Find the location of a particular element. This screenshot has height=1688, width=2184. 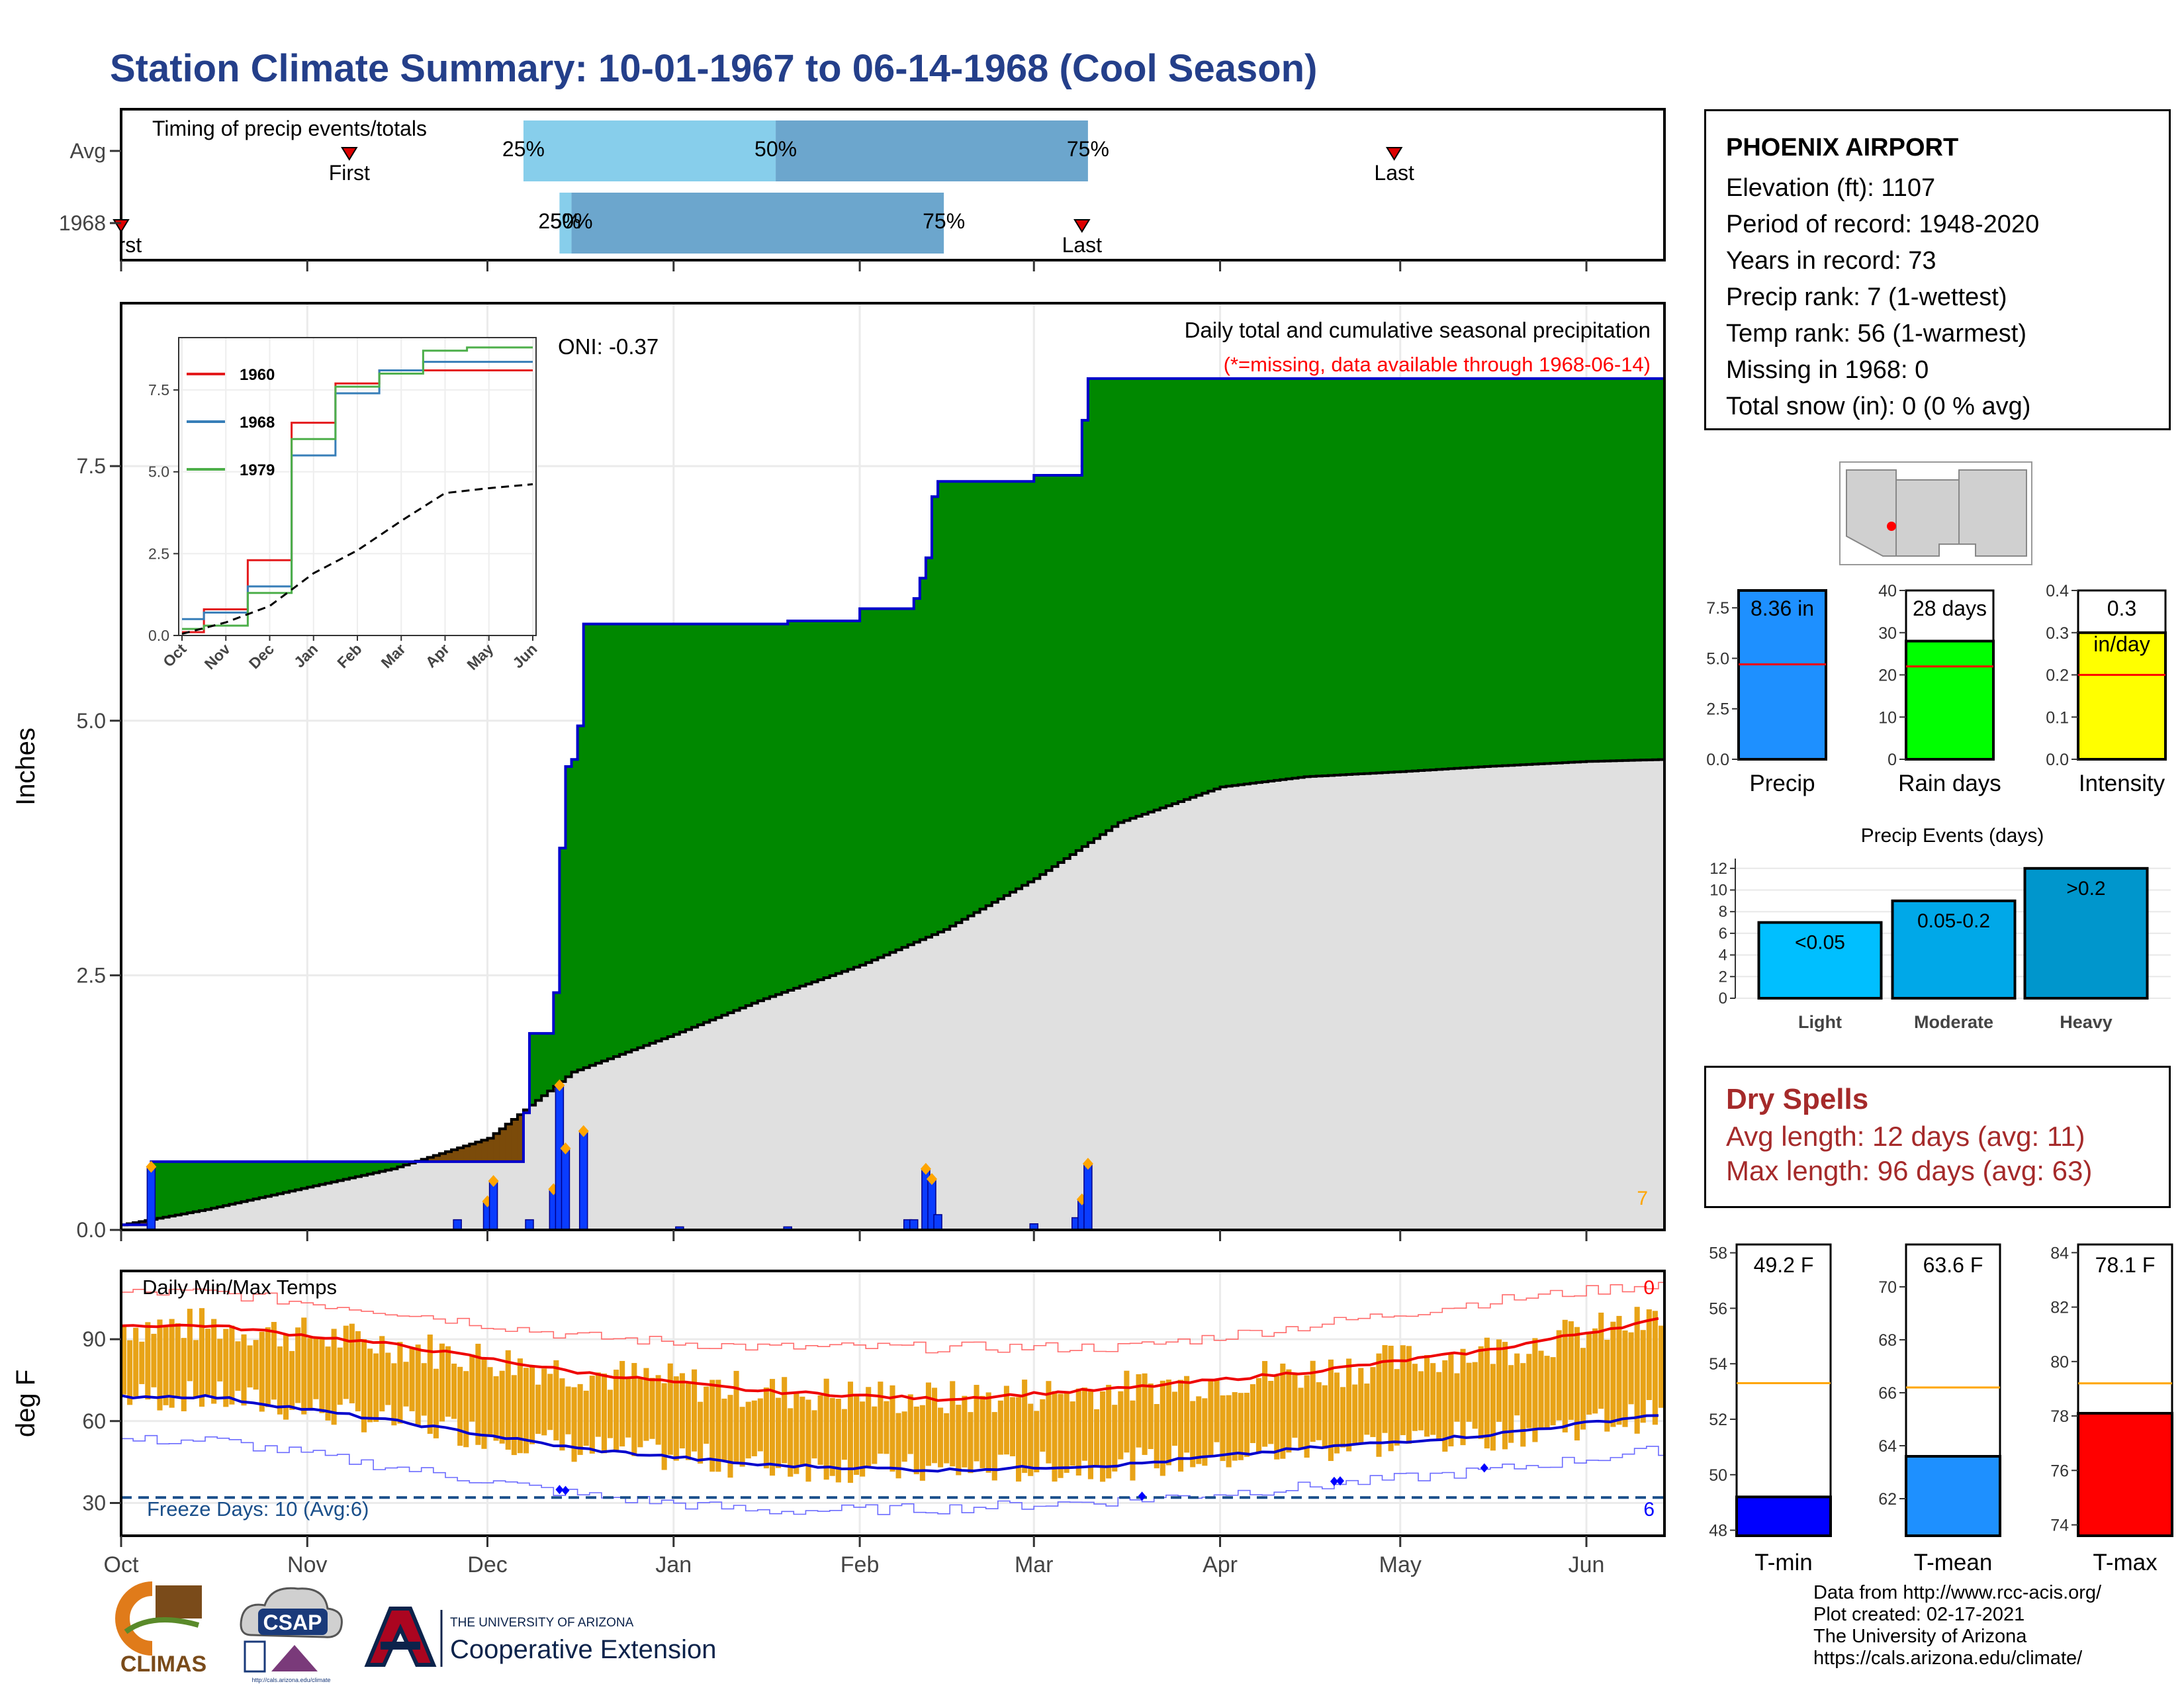

temp-summary-tick-label: 82 is located at coordinates (2059, 1308).